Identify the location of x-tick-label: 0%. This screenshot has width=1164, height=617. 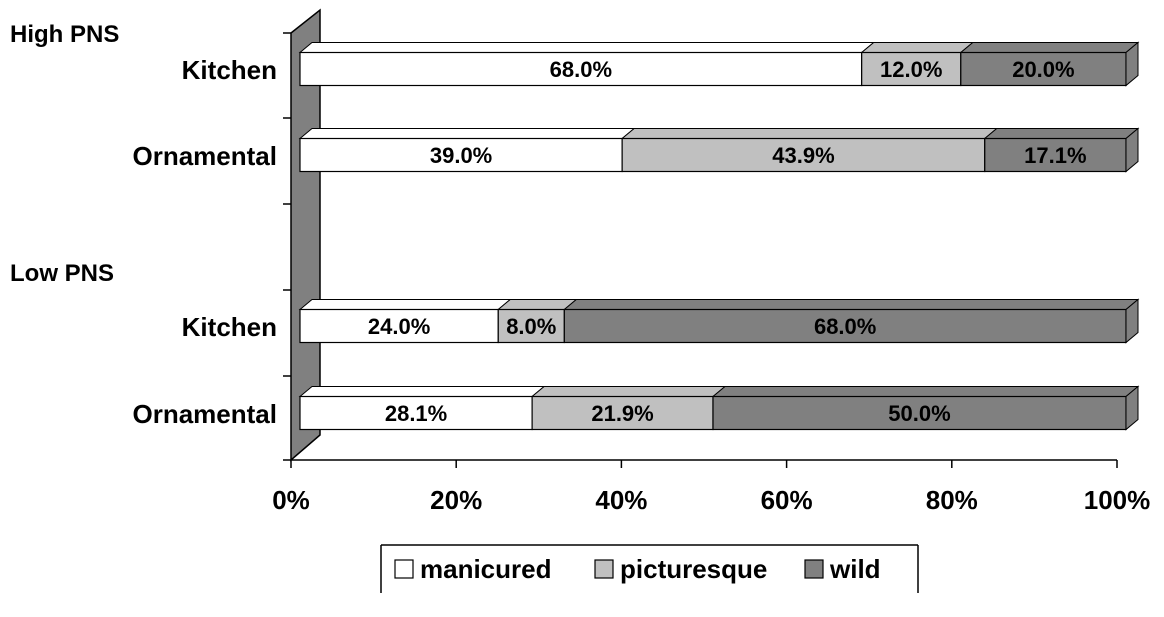
(291, 500).